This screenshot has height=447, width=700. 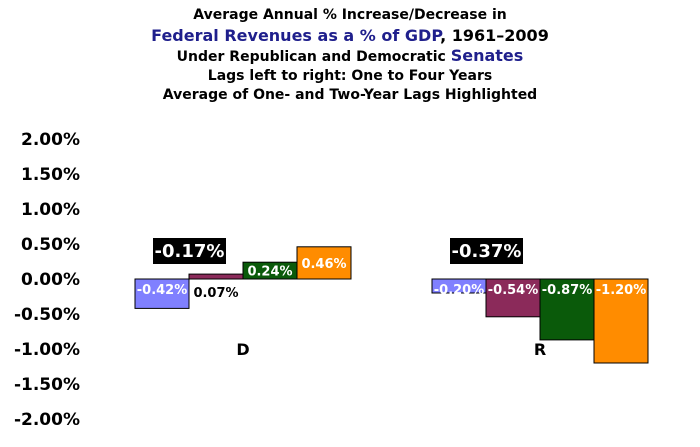 What do you see at coordinates (47, 385) in the screenshot?
I see `y-tick-label: -1.50%` at bounding box center [47, 385].